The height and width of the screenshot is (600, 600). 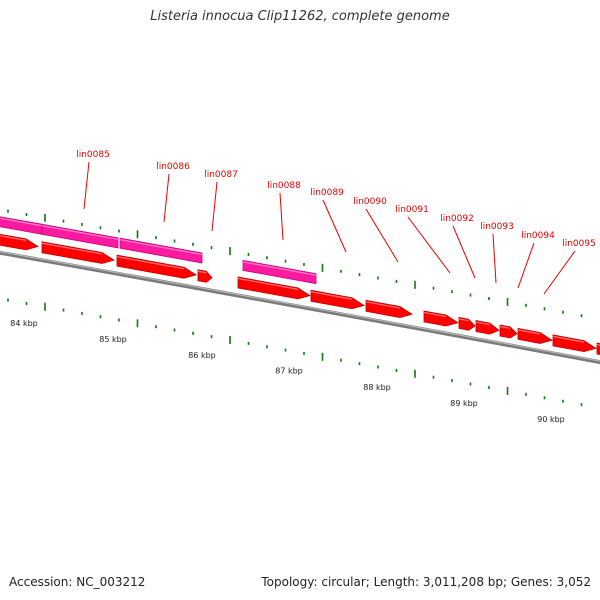 What do you see at coordinates (327, 193) in the screenshot?
I see `gene-label: lin0089` at bounding box center [327, 193].